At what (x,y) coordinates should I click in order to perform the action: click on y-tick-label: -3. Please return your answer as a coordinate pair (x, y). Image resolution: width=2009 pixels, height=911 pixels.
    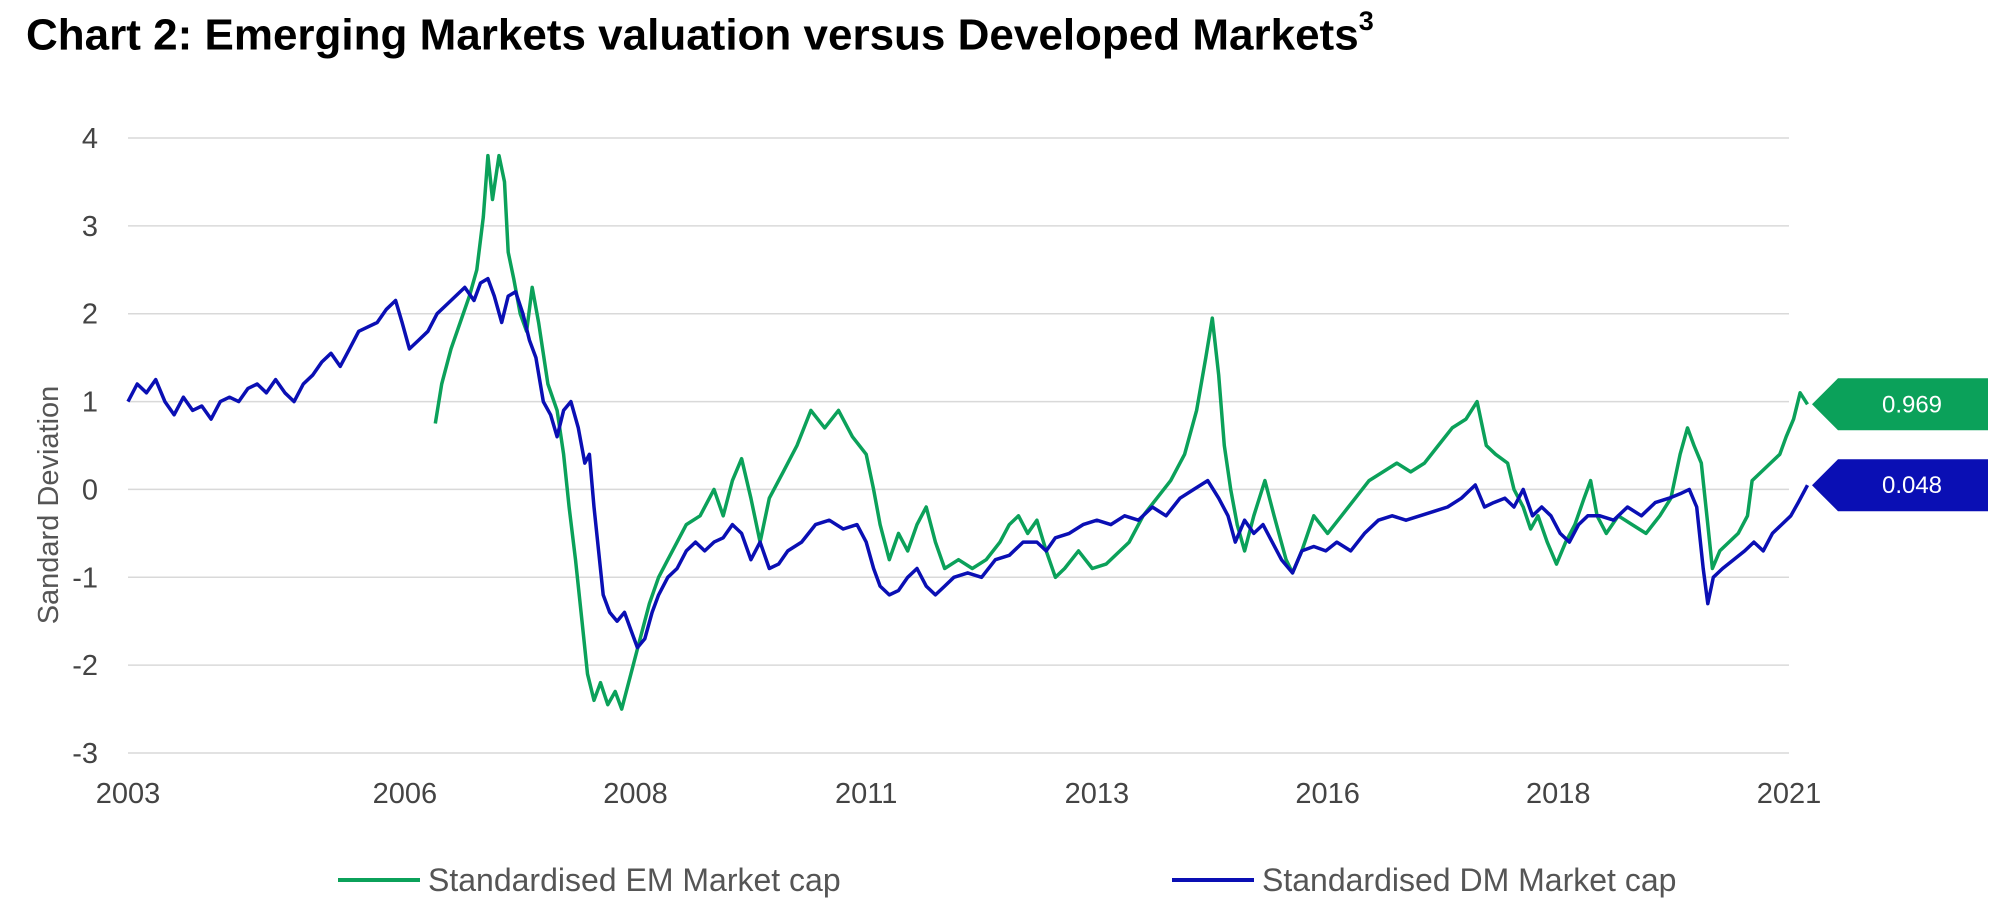
    Looking at the image, I should click on (85, 754).